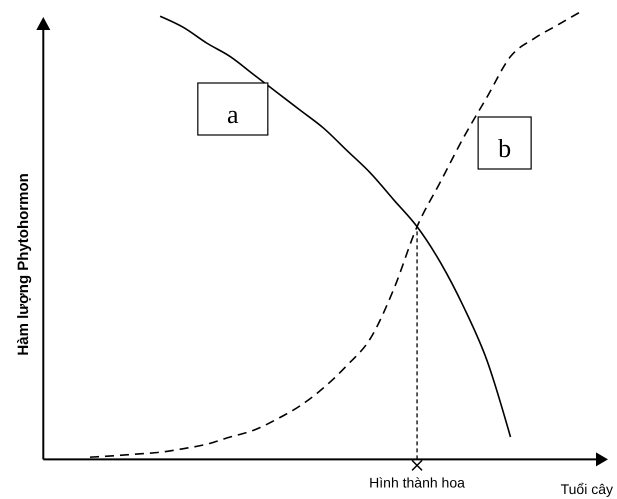 The width and height of the screenshot is (617, 499). I want to click on series-label: a, so click(233, 114).